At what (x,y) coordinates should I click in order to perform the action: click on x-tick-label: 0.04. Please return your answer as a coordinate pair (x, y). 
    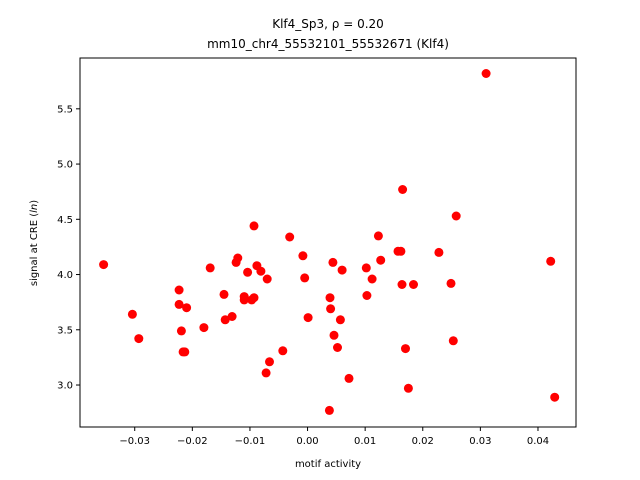
    Looking at the image, I should click on (538, 441).